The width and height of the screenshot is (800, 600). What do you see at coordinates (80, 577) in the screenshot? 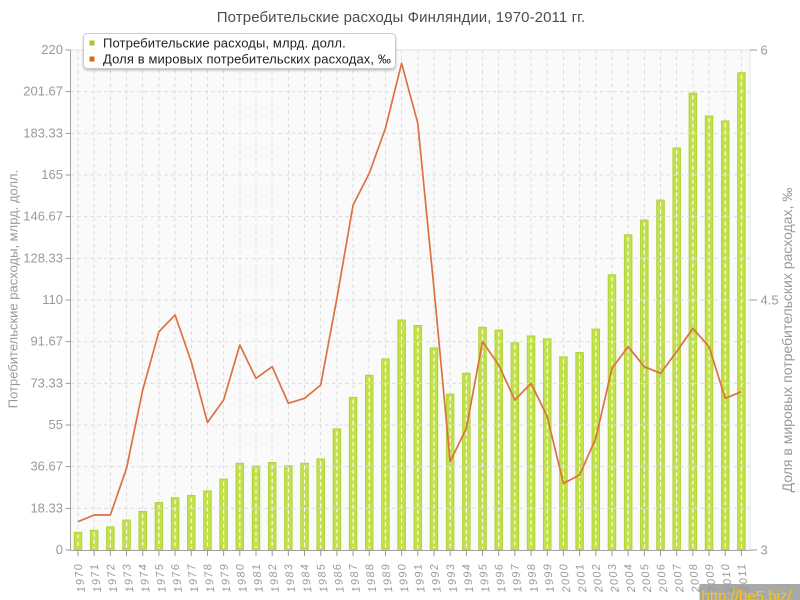
I see `svg-text: 1970` at bounding box center [80, 577].